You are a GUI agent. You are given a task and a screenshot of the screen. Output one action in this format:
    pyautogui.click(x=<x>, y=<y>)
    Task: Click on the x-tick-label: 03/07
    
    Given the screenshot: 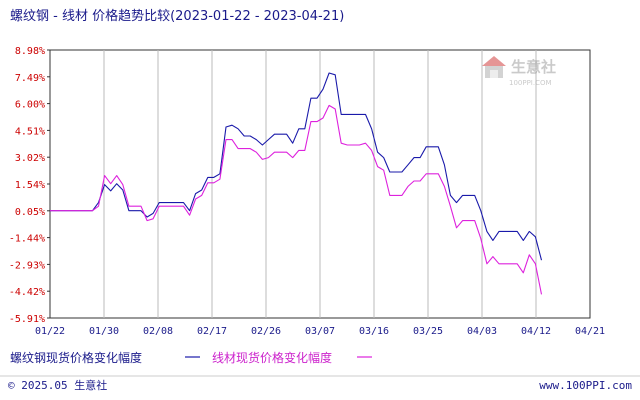 What is the action you would take?
    pyautogui.click(x=320, y=331)
    